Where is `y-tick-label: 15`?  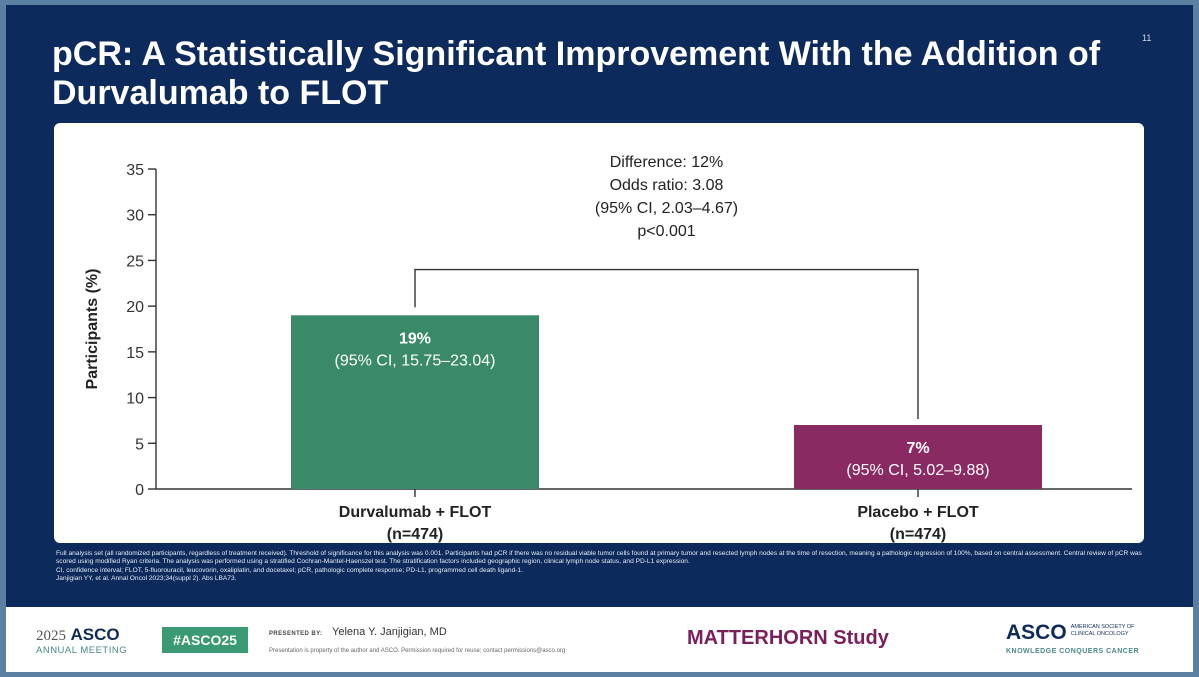 y-tick-label: 15 is located at coordinates (135, 353).